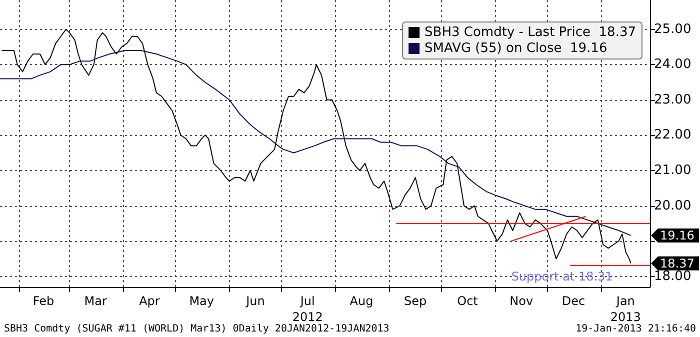 The height and width of the screenshot is (337, 700). I want to click on text: 19-Jan-2013 21:16:40, so click(636, 329).